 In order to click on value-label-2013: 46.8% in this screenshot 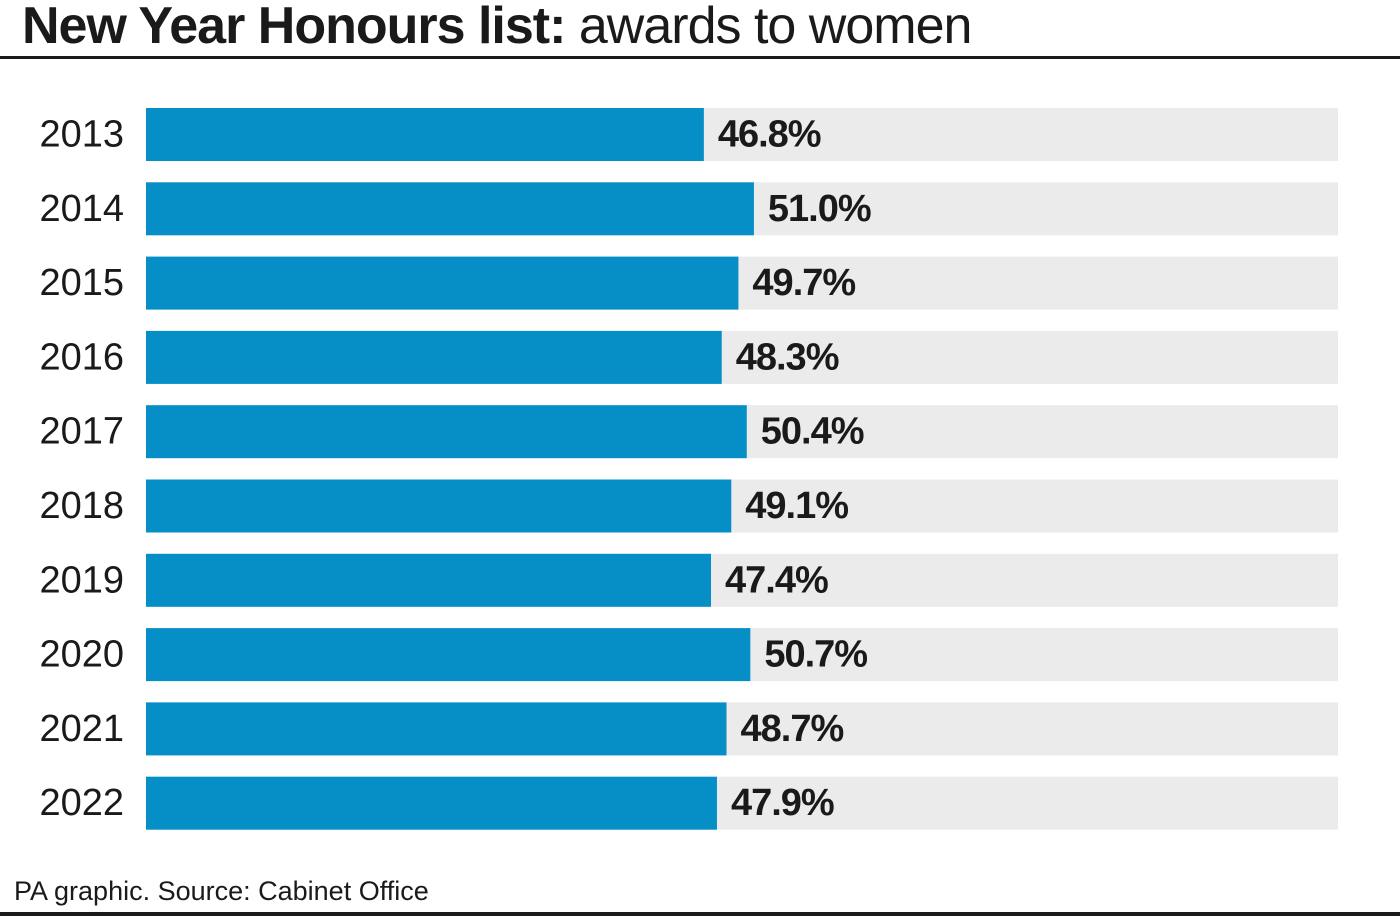, I will do `click(769, 135)`.